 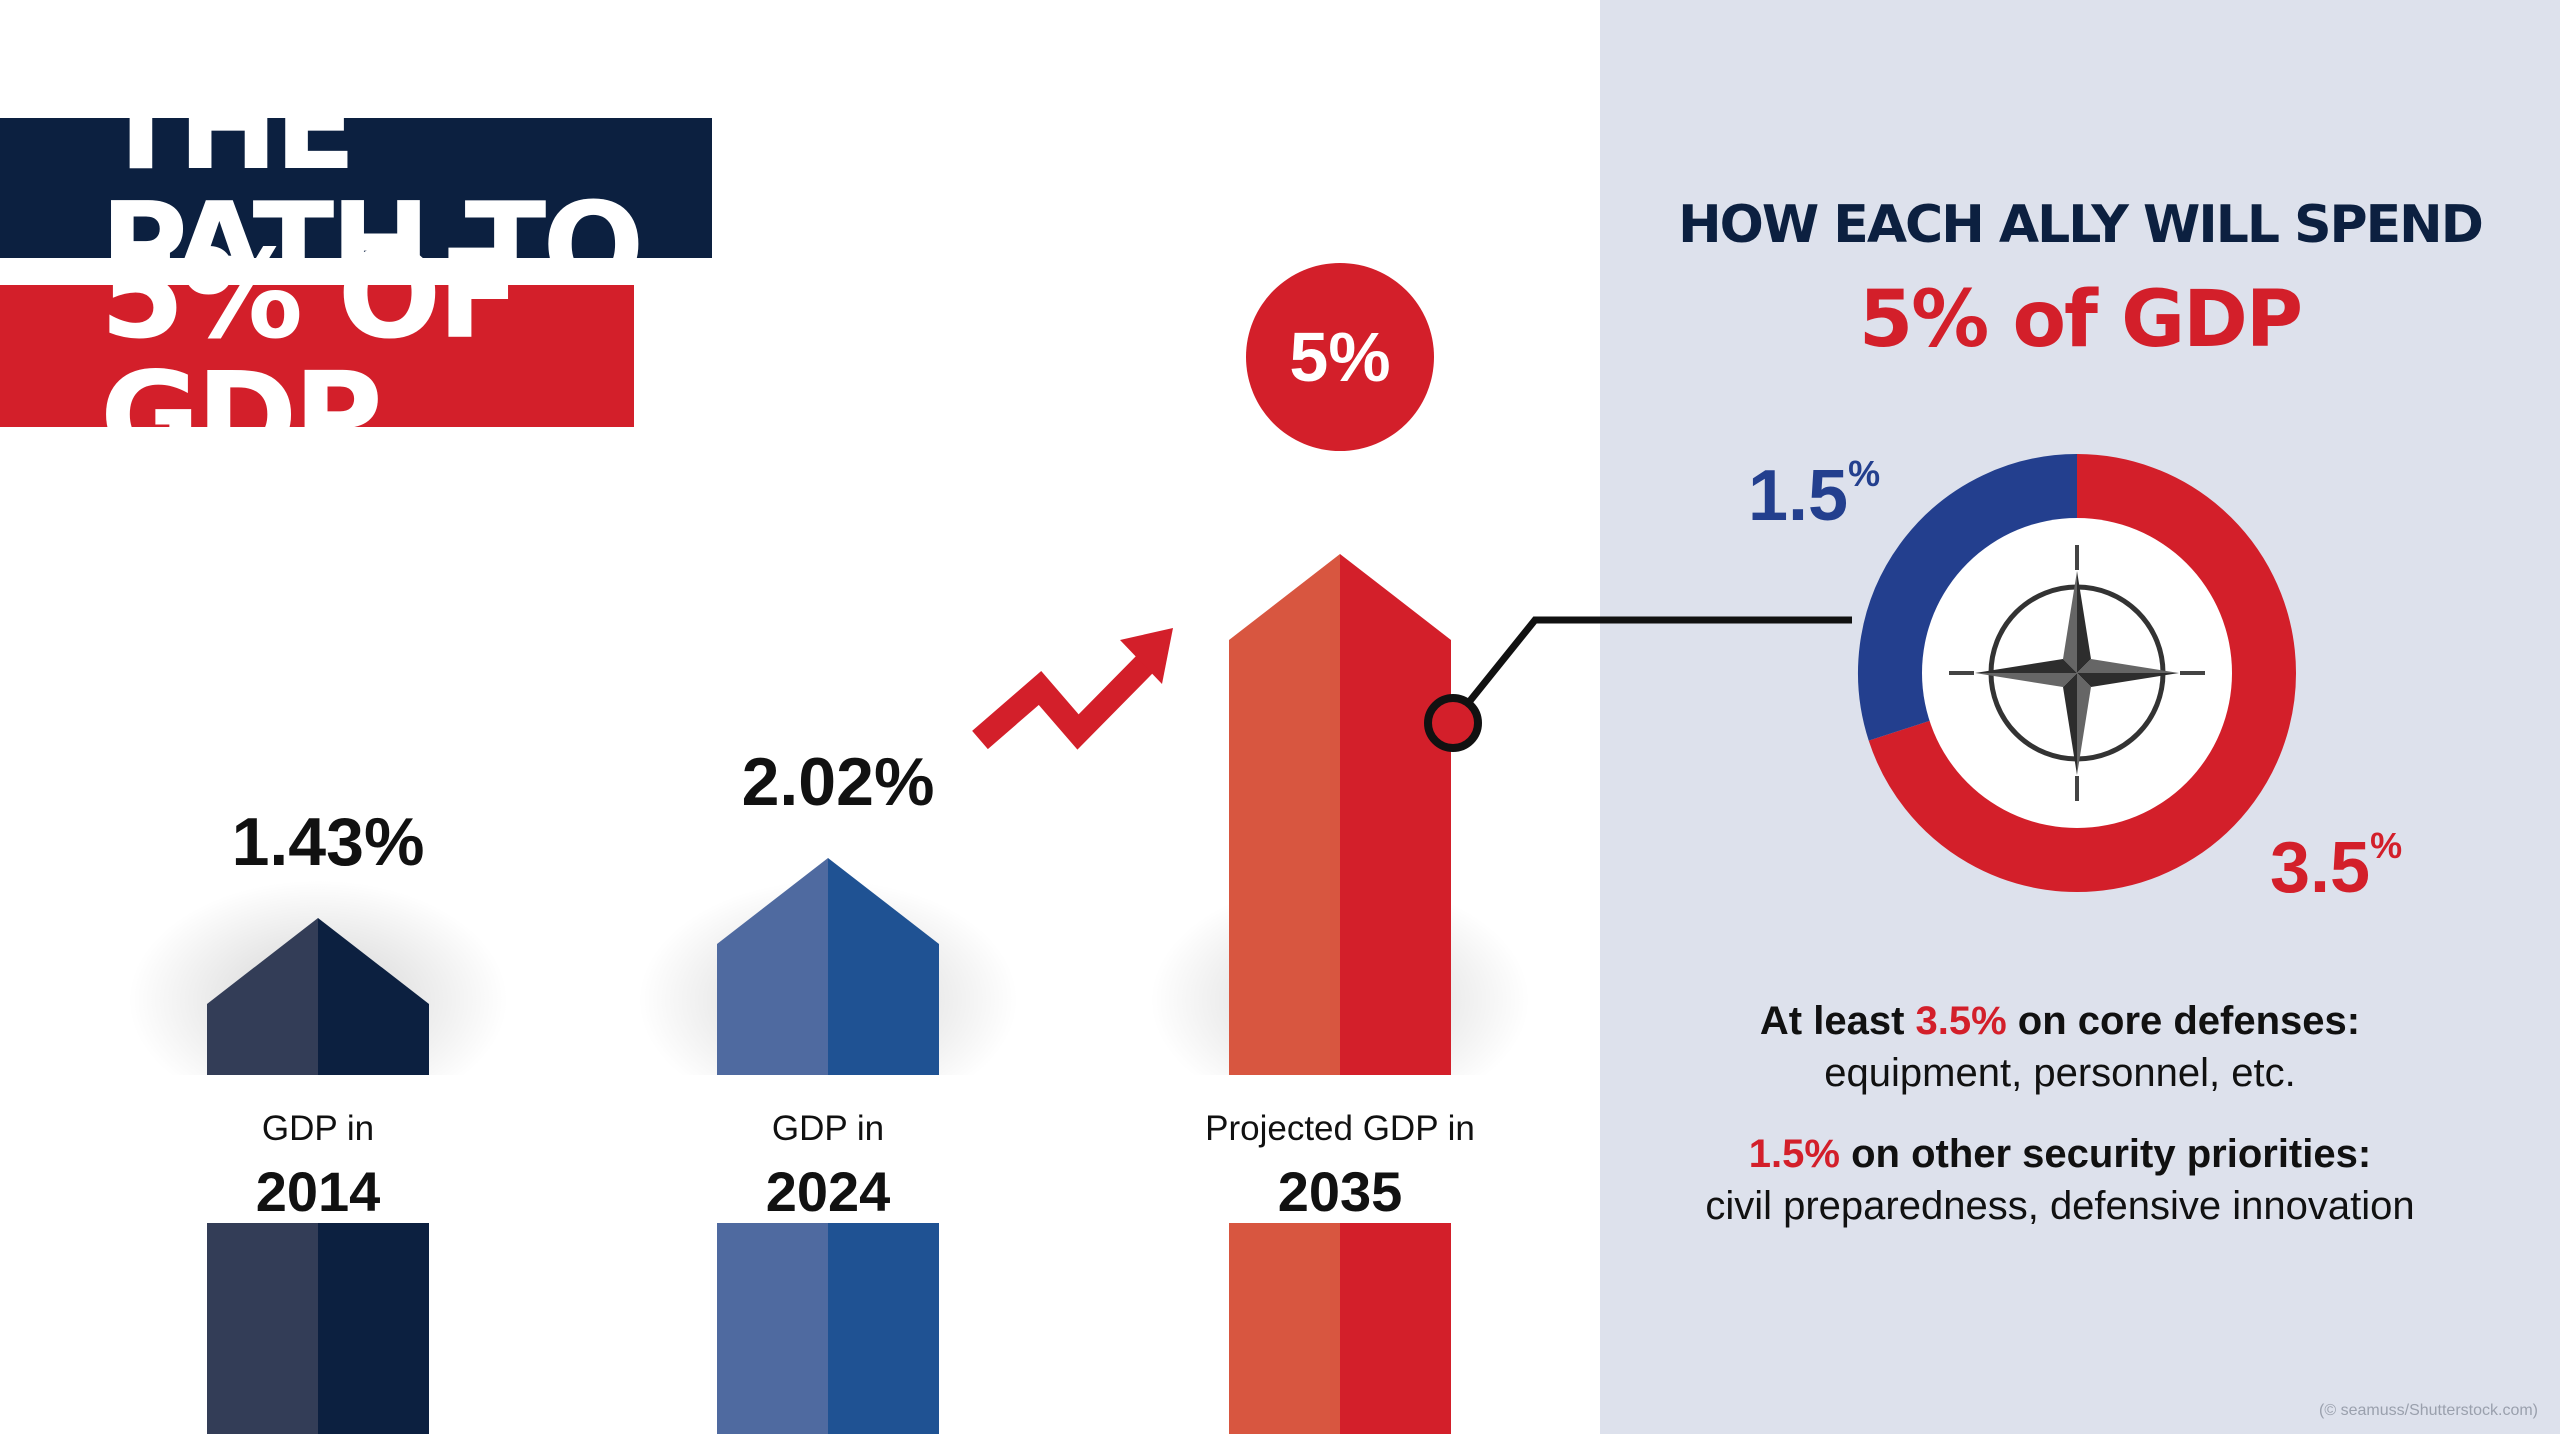 I want to click on bar-label-2014: GDP in 2014, so click(x=318, y=1149).